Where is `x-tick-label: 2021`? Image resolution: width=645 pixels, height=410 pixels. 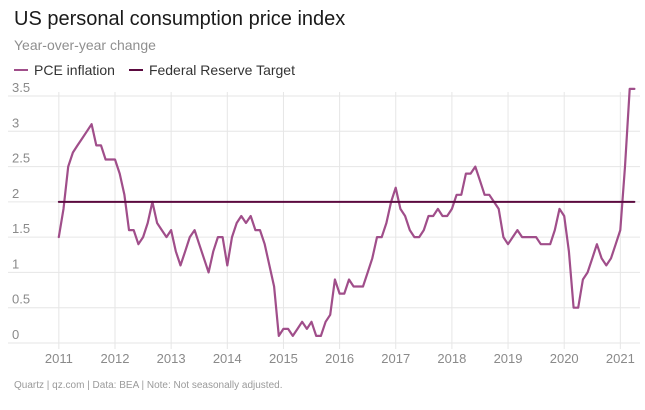 x-tick-label: 2021 is located at coordinates (620, 358).